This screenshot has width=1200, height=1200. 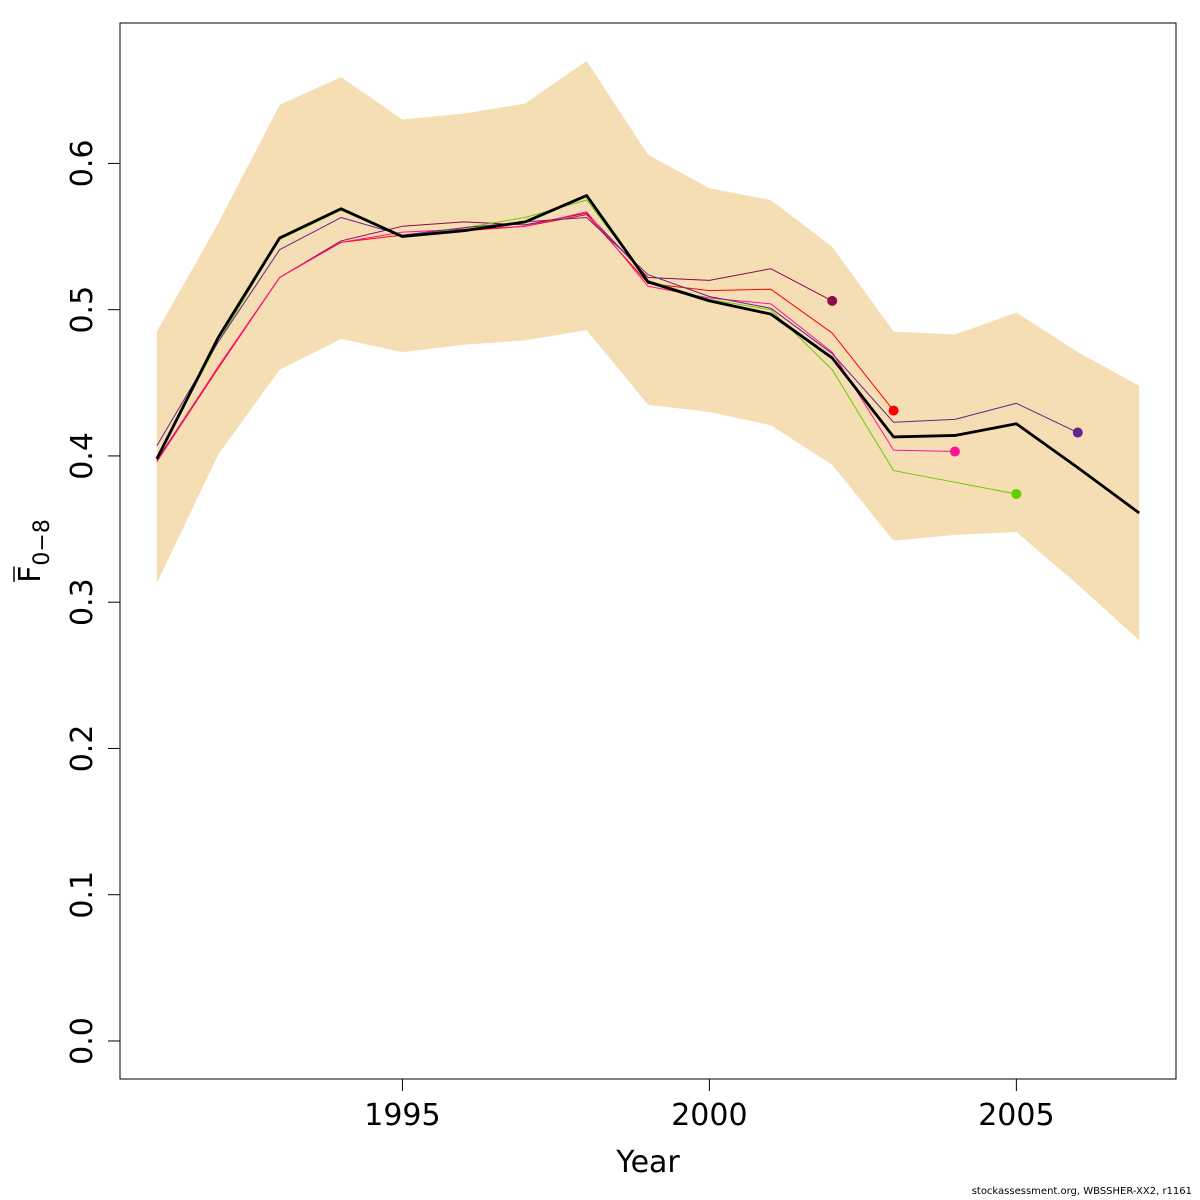 What do you see at coordinates (82, 895) in the screenshot?
I see `y-tick-label: 0.1` at bounding box center [82, 895].